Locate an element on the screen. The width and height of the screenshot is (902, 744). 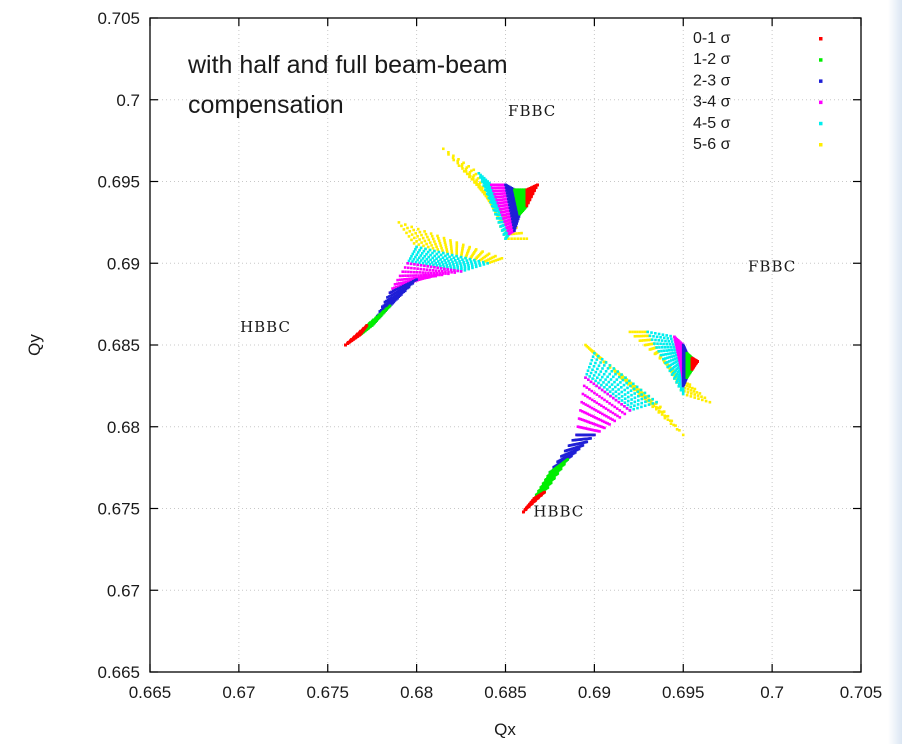
x-tick-label: 0.695 is located at coordinates (683, 692).